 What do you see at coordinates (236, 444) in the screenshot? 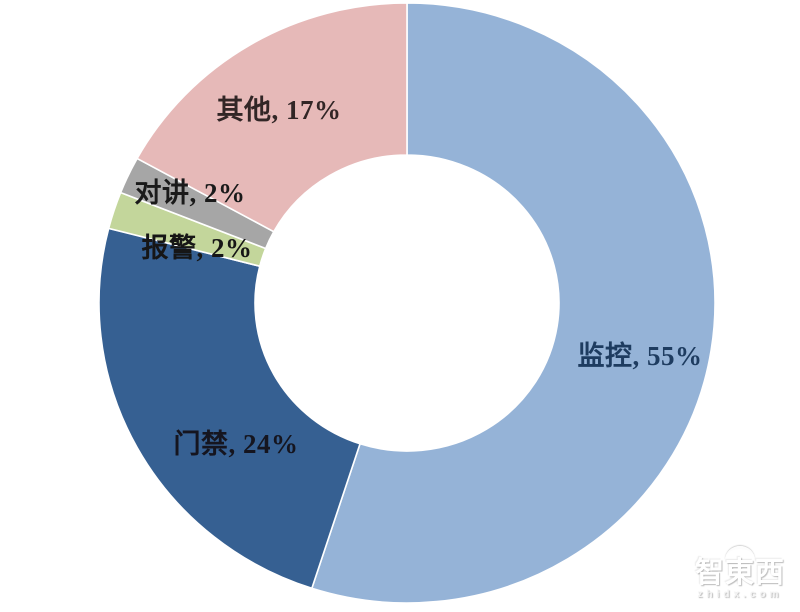
I see `slice-label-门禁: 门禁, 24%` at bounding box center [236, 444].